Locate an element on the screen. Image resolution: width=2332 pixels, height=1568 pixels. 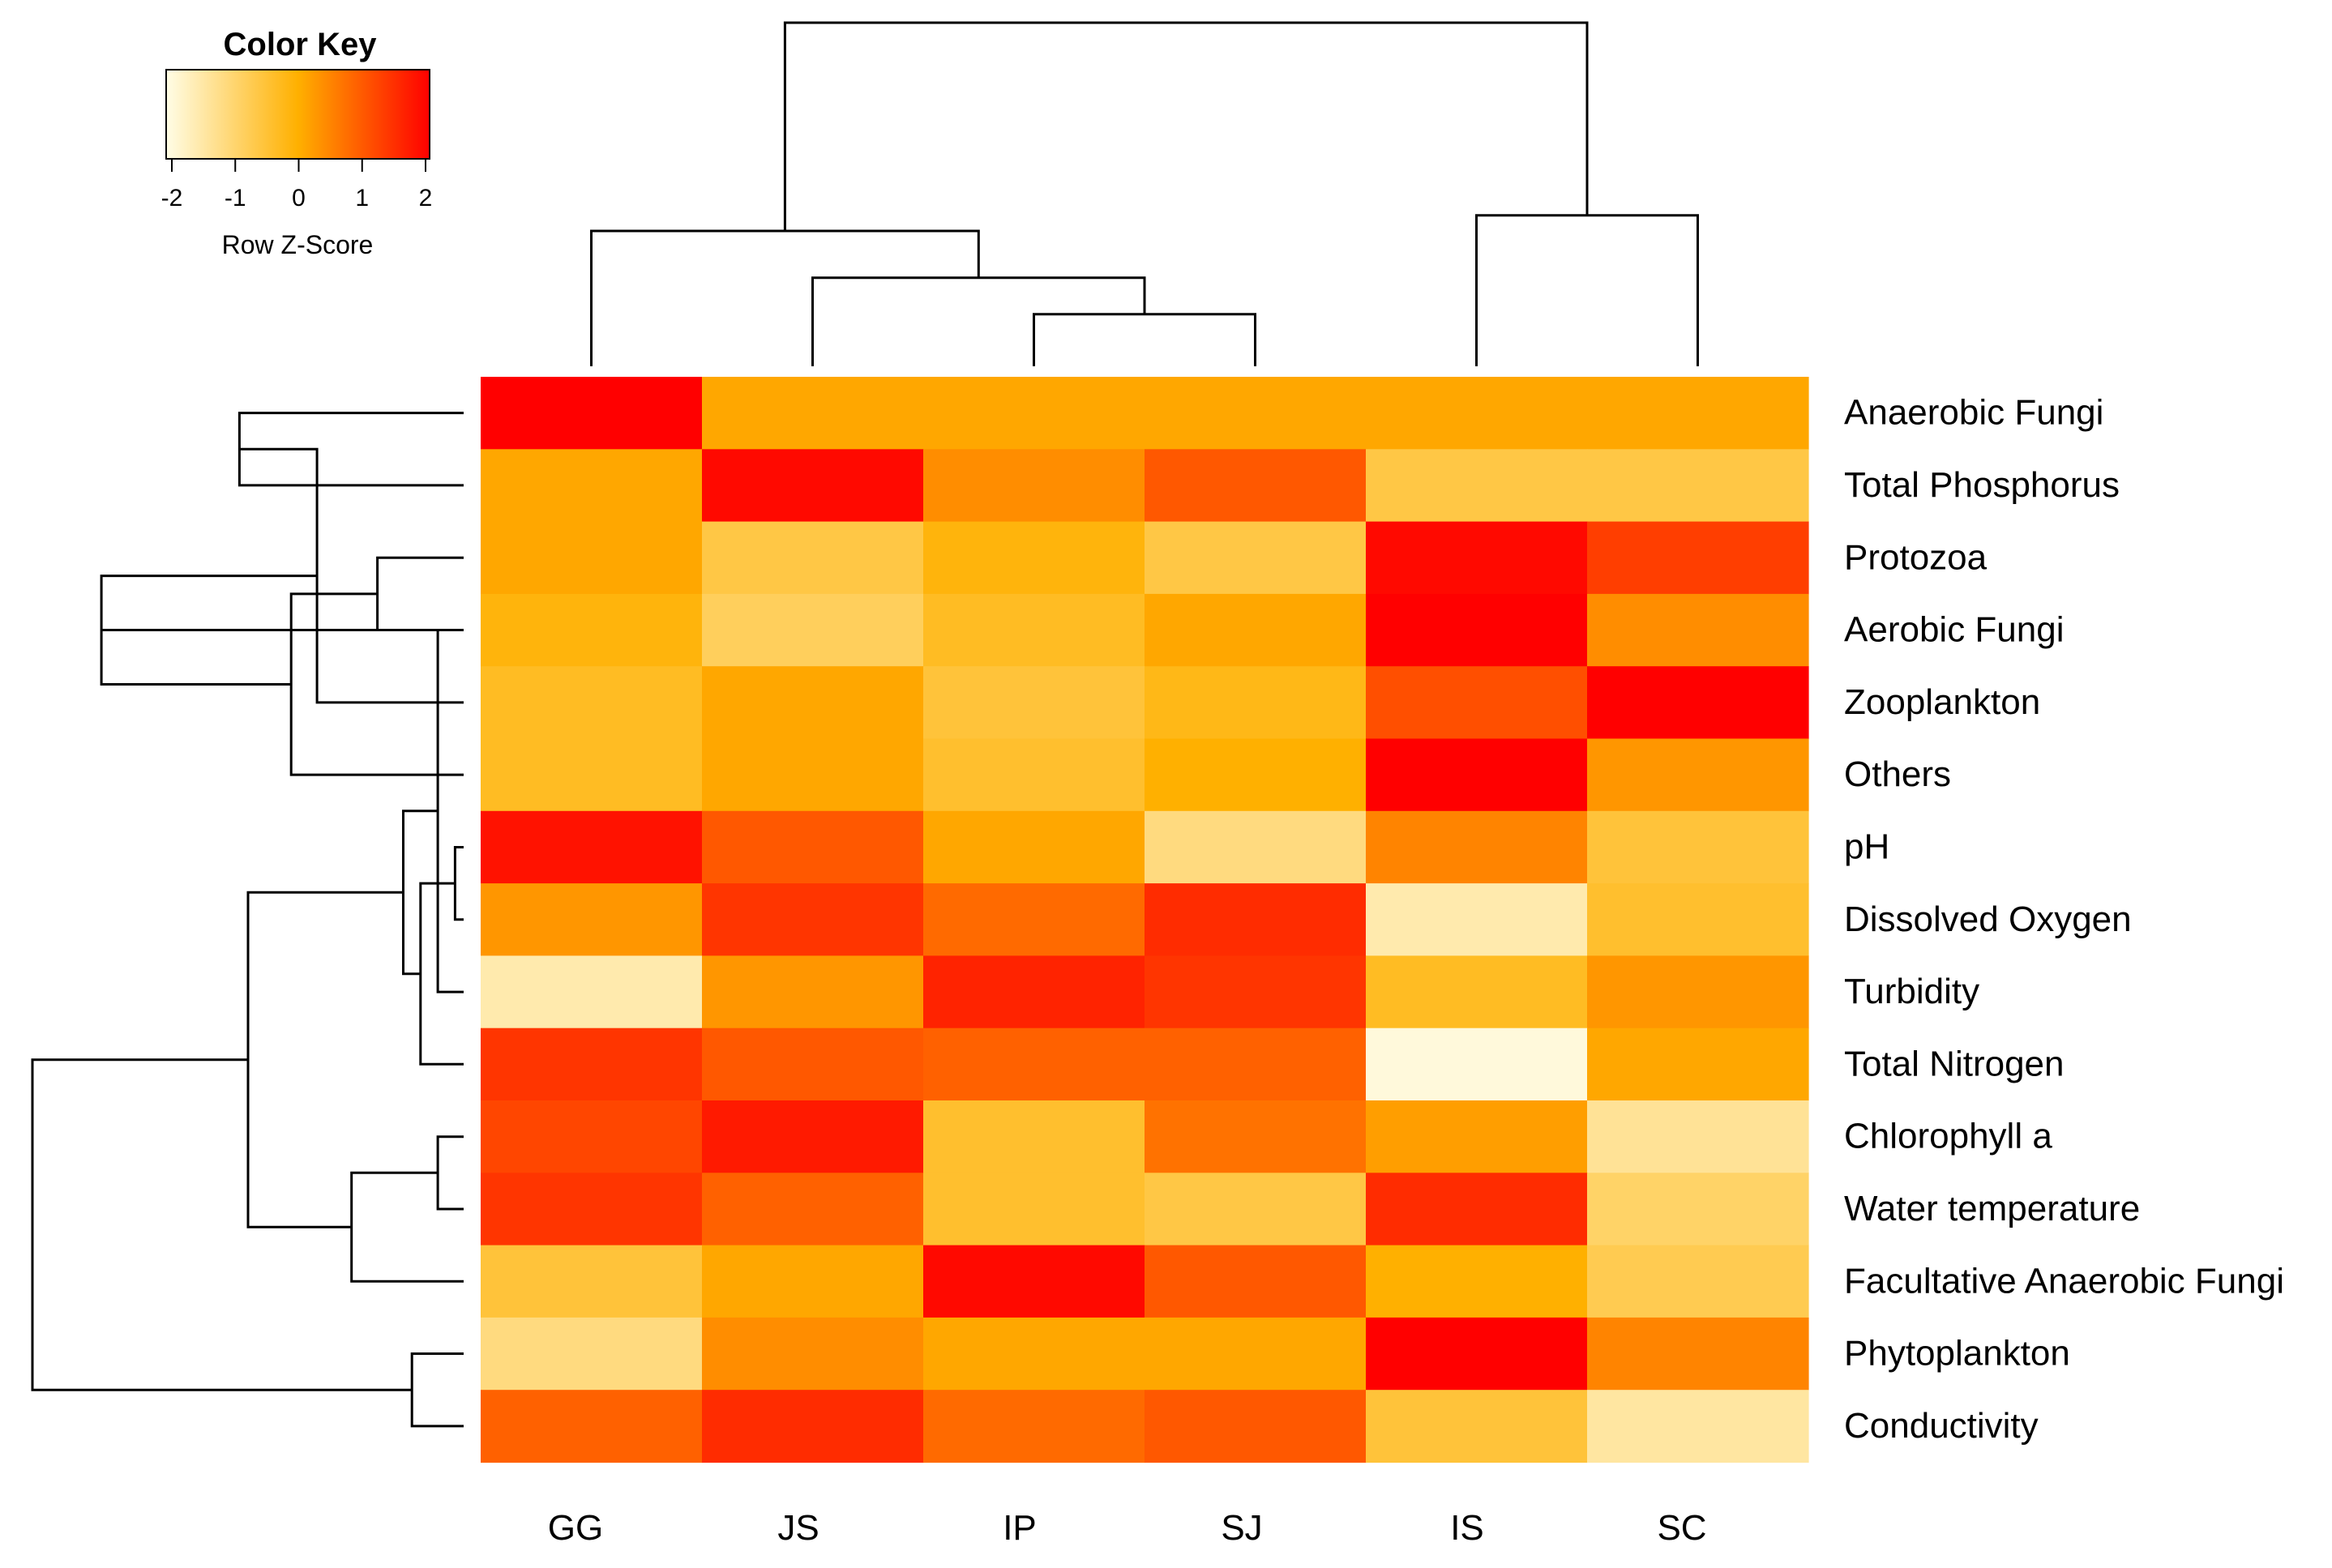
row-label: Protozoa is located at coordinates (1916, 557).